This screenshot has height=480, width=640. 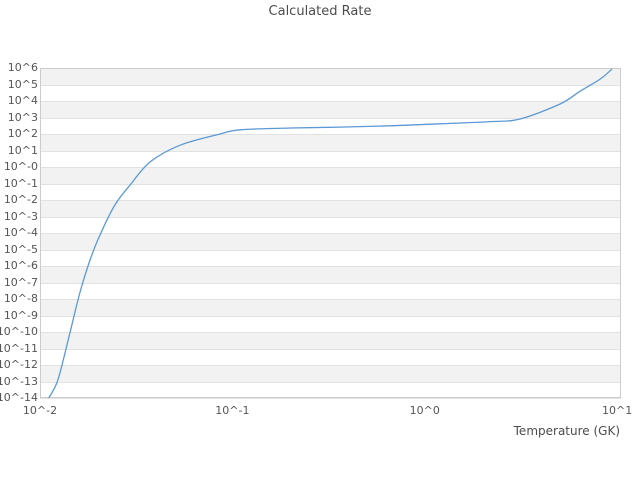 What do you see at coordinates (22, 100) in the screenshot?
I see `y-tick-label: 10^4` at bounding box center [22, 100].